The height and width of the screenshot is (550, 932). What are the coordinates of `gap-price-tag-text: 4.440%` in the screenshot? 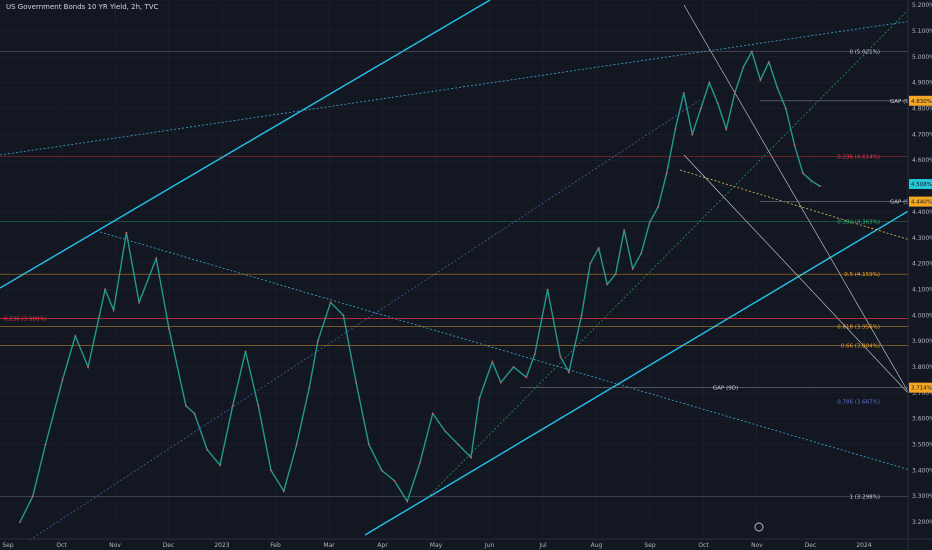 It's located at (921, 203).